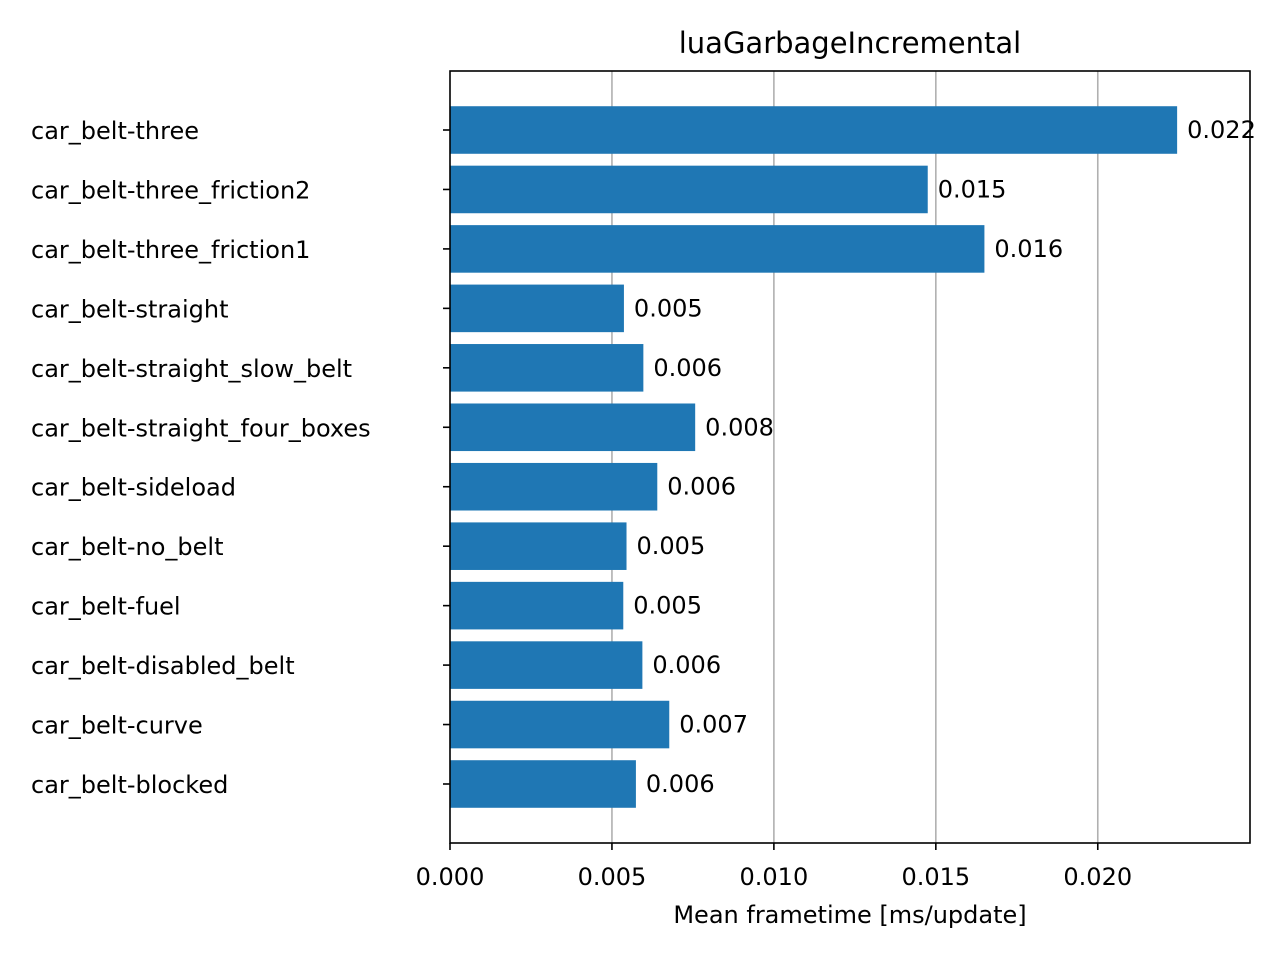 This screenshot has width=1280, height=960. I want to click on y-tick-label: car_belt-three_friction2, so click(170, 190).